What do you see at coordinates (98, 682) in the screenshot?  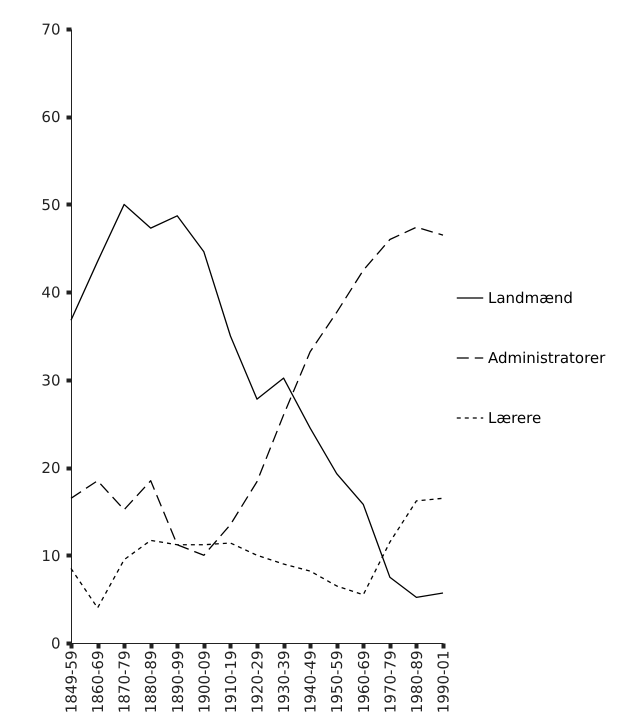 I see `x-tick-label: 1860-69` at bounding box center [98, 682].